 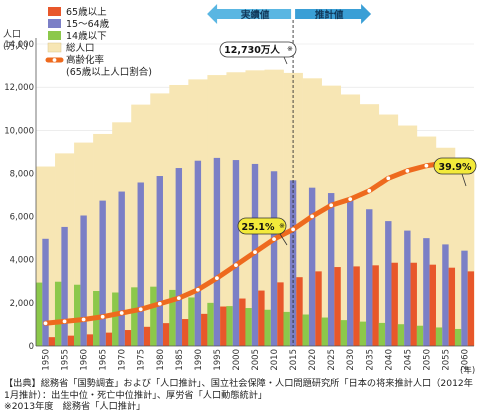 What do you see at coordinates (86, 36) in the screenshot?
I see `legend-label: 14歳以下` at bounding box center [86, 36].